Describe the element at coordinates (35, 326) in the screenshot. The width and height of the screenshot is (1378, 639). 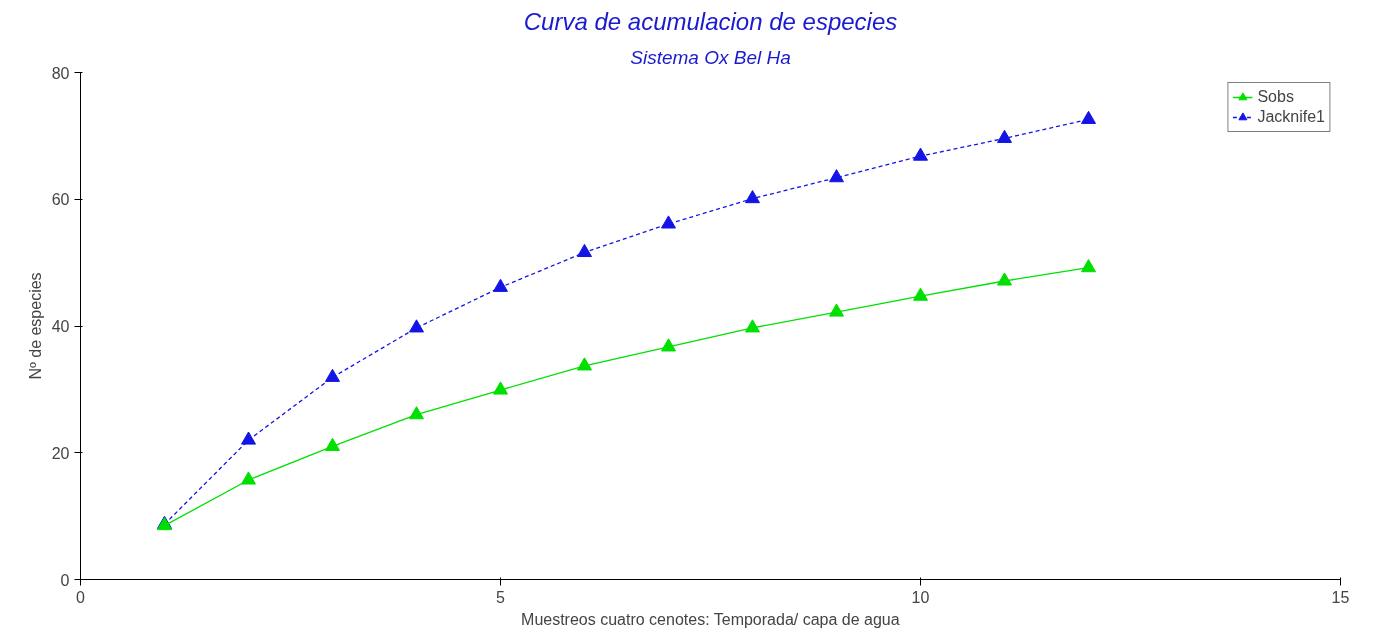
I see `y-axis-title: Nº de especies` at that location.